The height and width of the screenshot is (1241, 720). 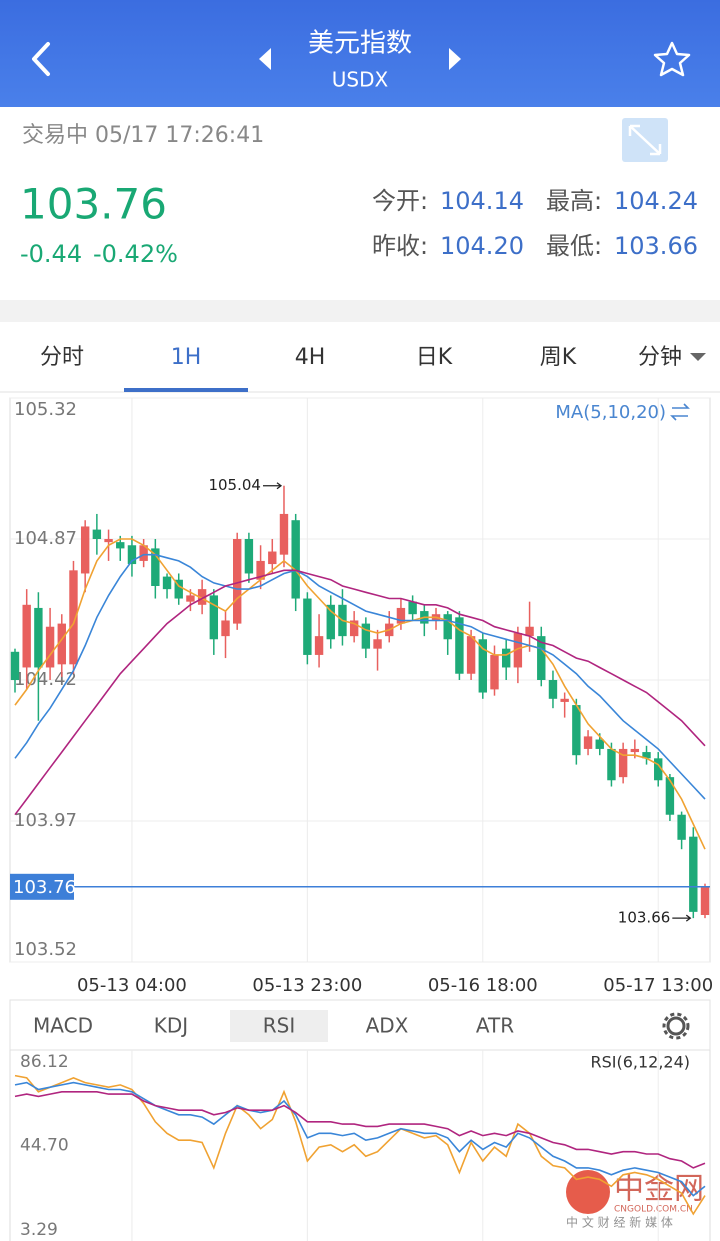 I want to click on watermark-slogan: 中 文 财 经 新 媒 体, so click(x=619, y=1222).